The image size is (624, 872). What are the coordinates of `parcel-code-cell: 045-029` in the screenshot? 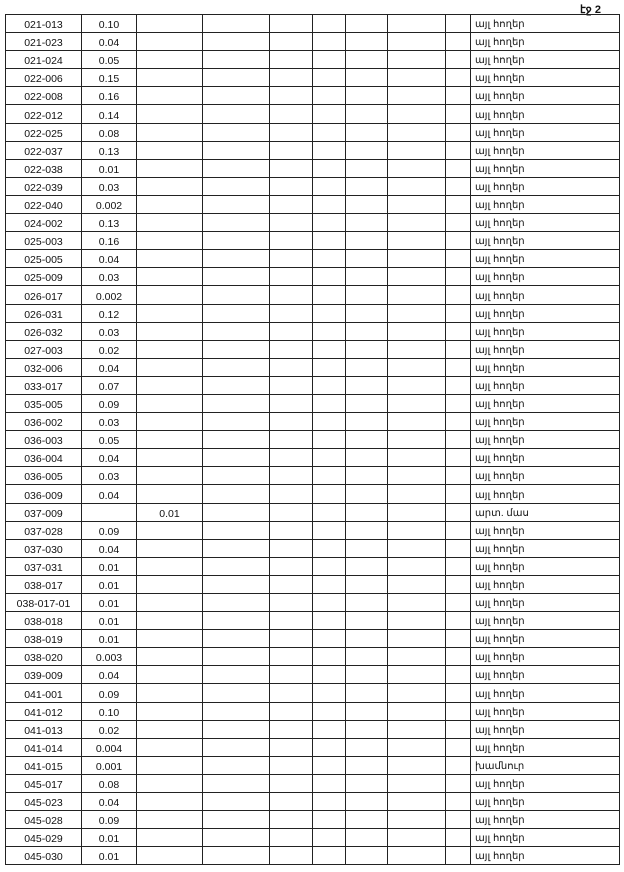 It's located at (43, 838).